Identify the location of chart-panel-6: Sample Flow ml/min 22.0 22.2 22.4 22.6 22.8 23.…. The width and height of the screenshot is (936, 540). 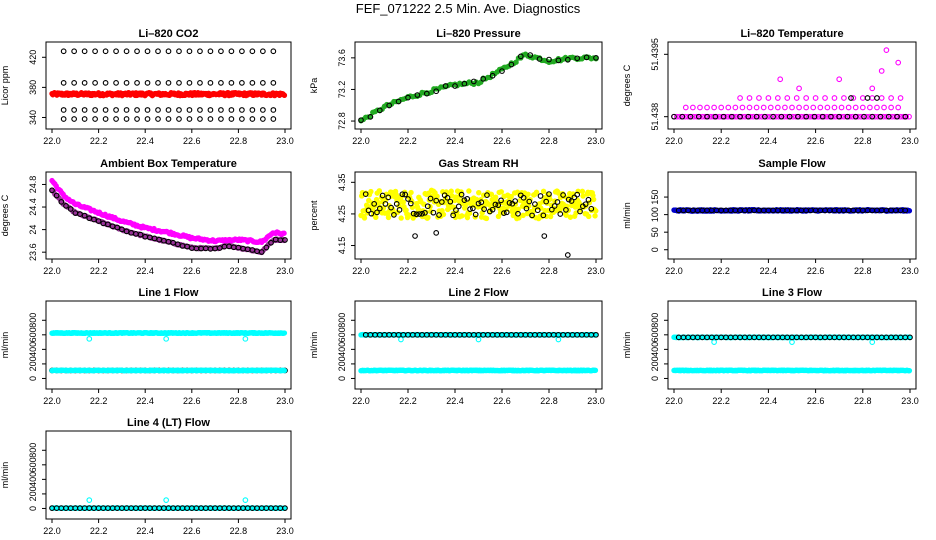
(770, 217).